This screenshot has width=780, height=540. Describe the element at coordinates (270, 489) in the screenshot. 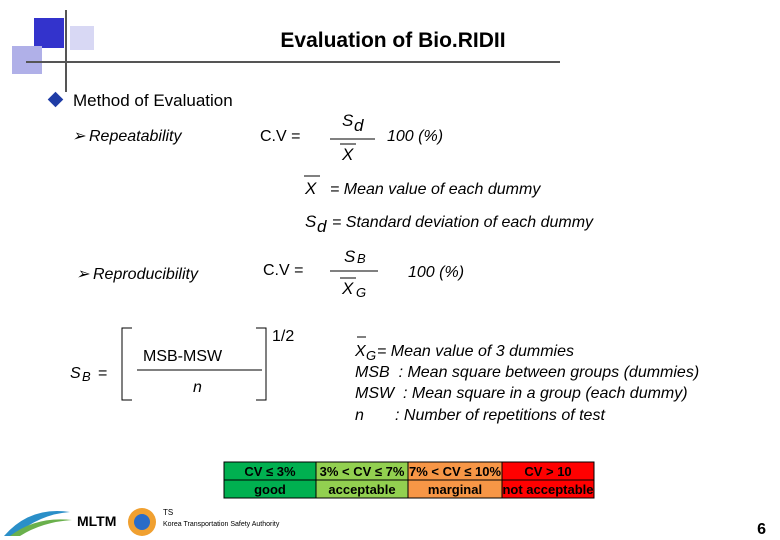

I see `cell-text: good` at that location.